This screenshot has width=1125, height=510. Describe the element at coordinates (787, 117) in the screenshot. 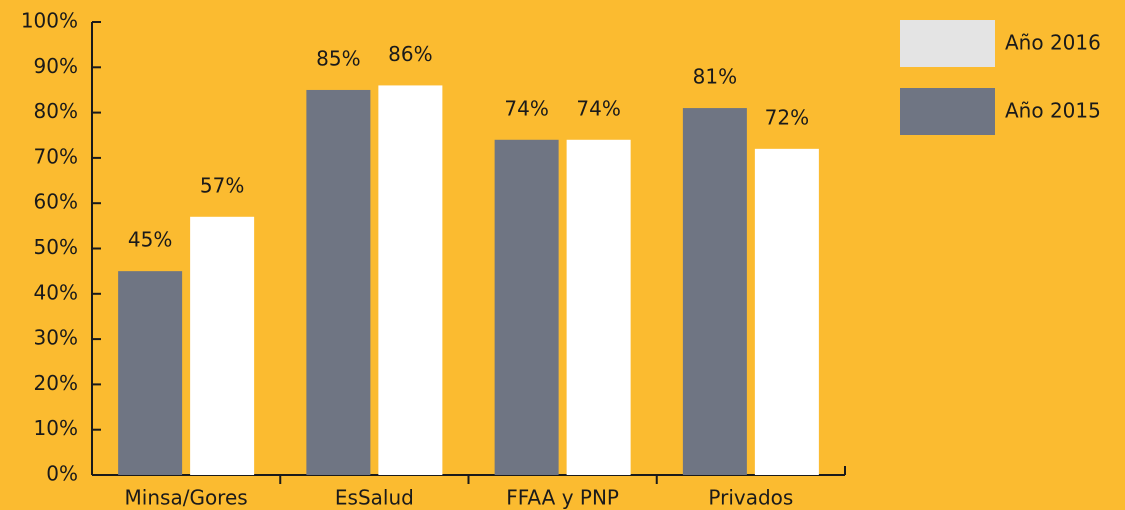

I see `value-label: 72%` at that location.